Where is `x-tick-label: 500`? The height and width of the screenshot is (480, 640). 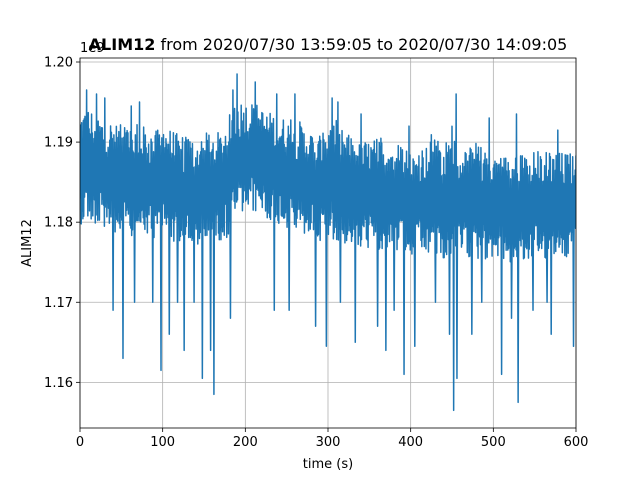
x-tick-label: 500 is located at coordinates (493, 442).